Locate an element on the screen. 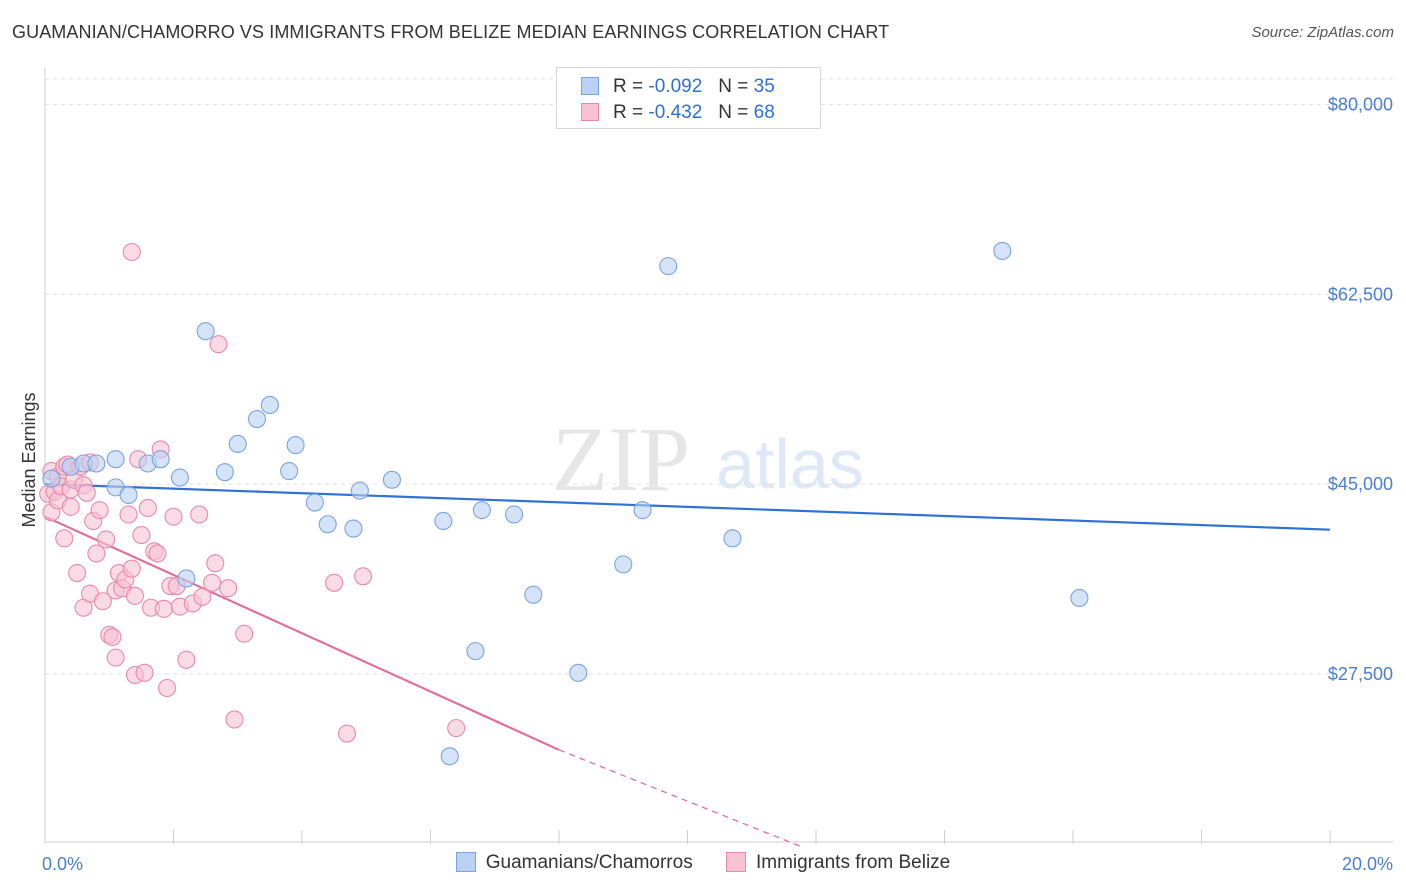 Image resolution: width=1406 pixels, height=892 pixels. y-tick-label: $45,000 is located at coordinates (1360, 484).